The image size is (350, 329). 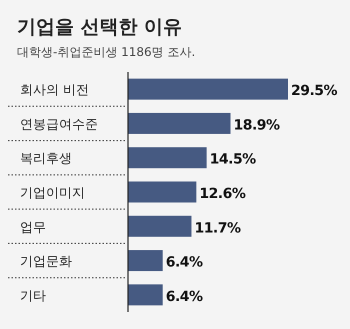 I want to click on data-label: 11.7%, so click(x=217, y=228).